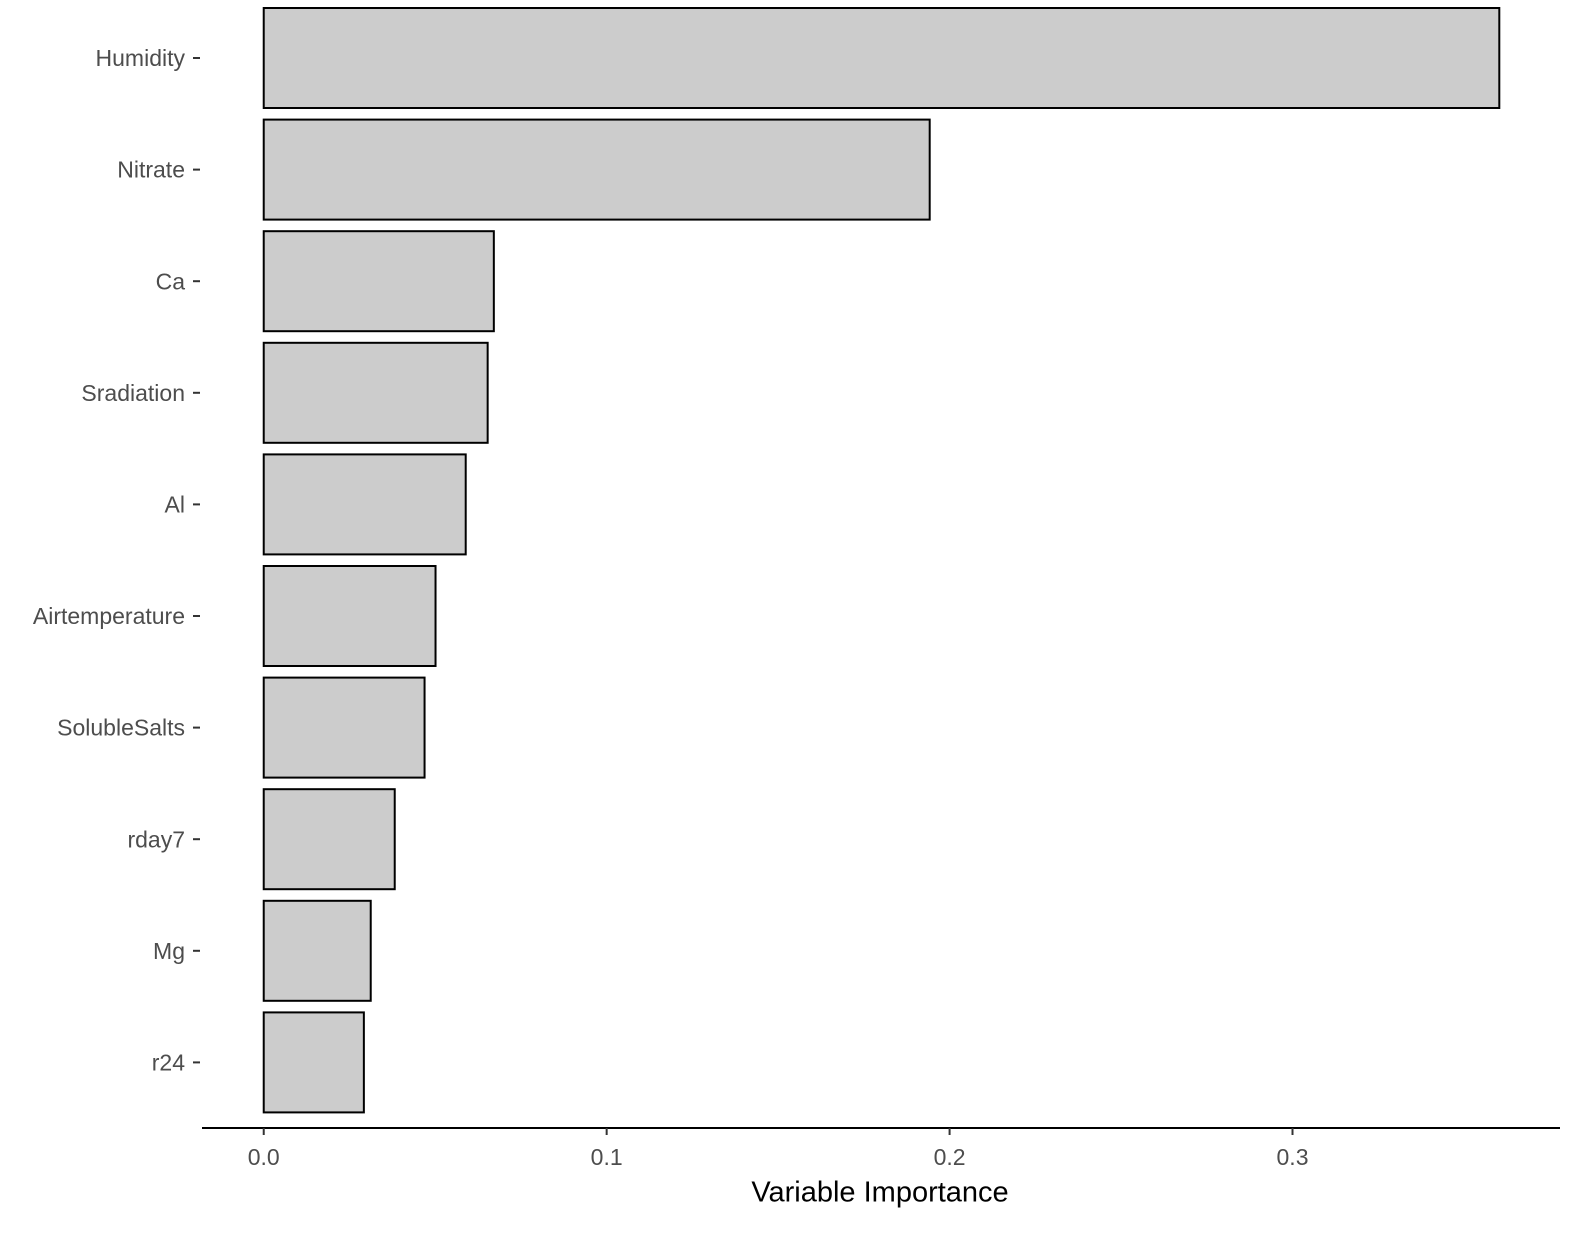 The image size is (1595, 1239). Describe the element at coordinates (1293, 1157) in the screenshot. I see `x-tick-label: 0.3` at that location.